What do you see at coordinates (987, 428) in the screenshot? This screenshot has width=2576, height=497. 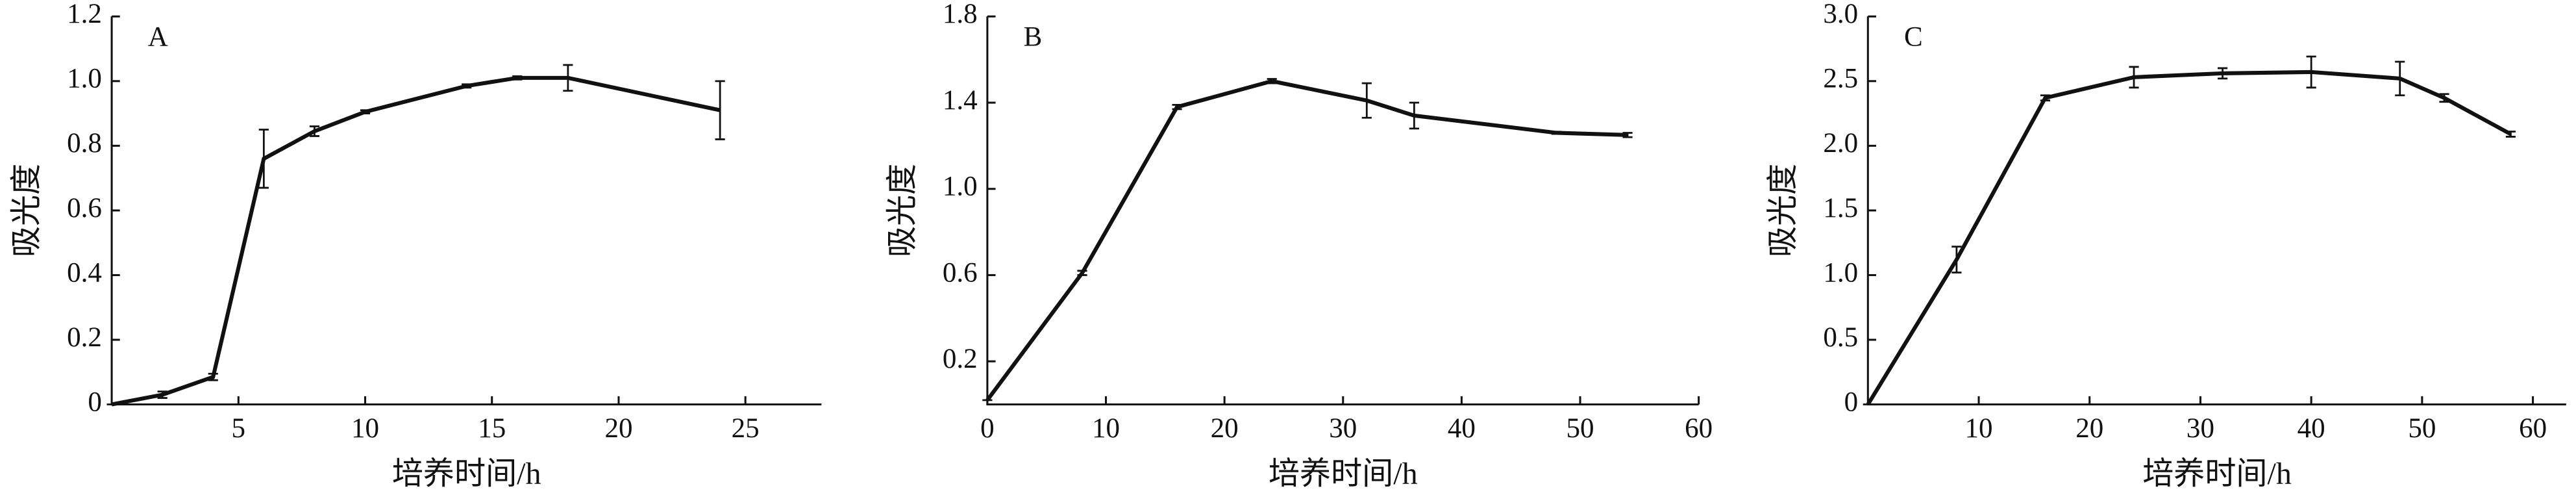 I see `x-tick-label: 0` at bounding box center [987, 428].